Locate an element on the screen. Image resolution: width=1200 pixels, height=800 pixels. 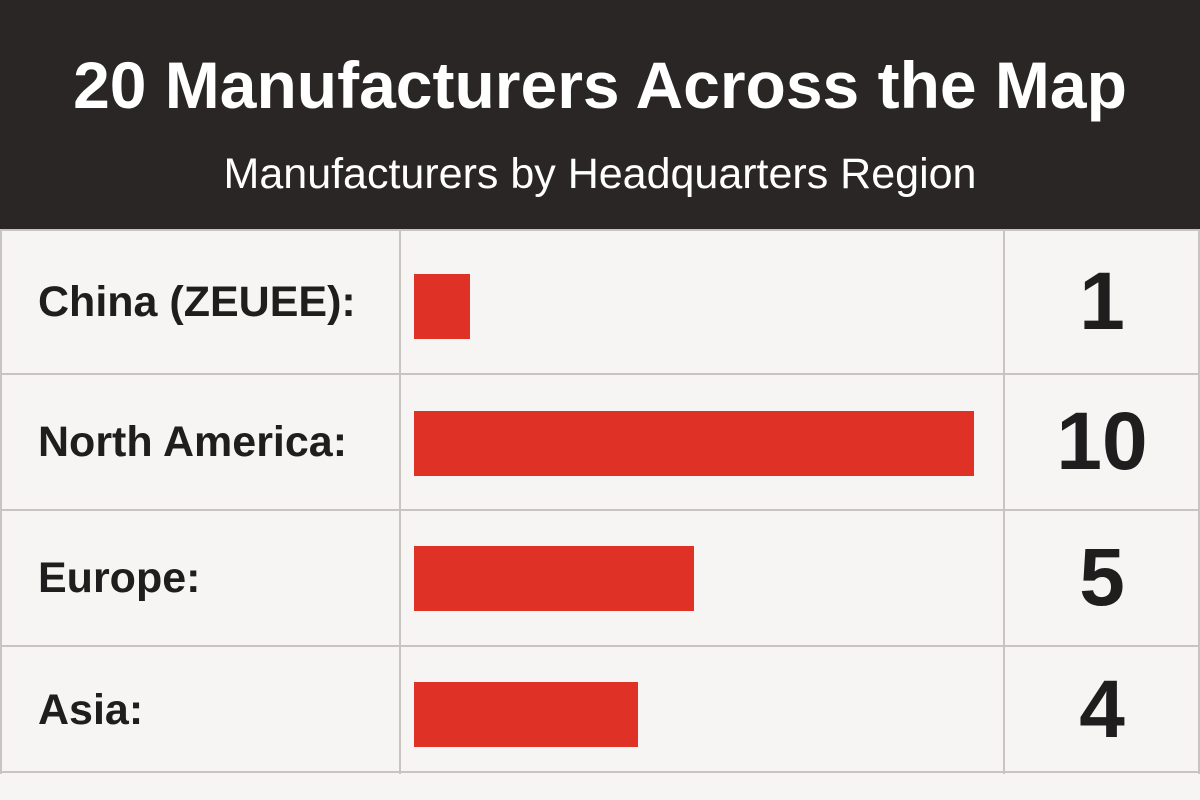
value-label: 1 is located at coordinates (1102, 301).